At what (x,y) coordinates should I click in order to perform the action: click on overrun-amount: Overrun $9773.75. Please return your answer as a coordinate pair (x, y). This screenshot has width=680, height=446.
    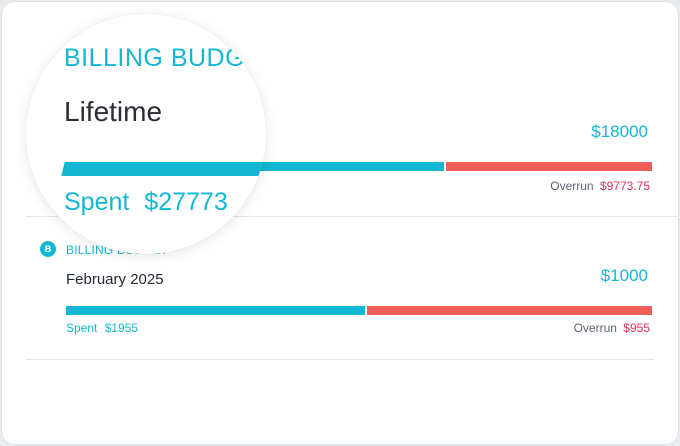
    Looking at the image, I should click on (600, 186).